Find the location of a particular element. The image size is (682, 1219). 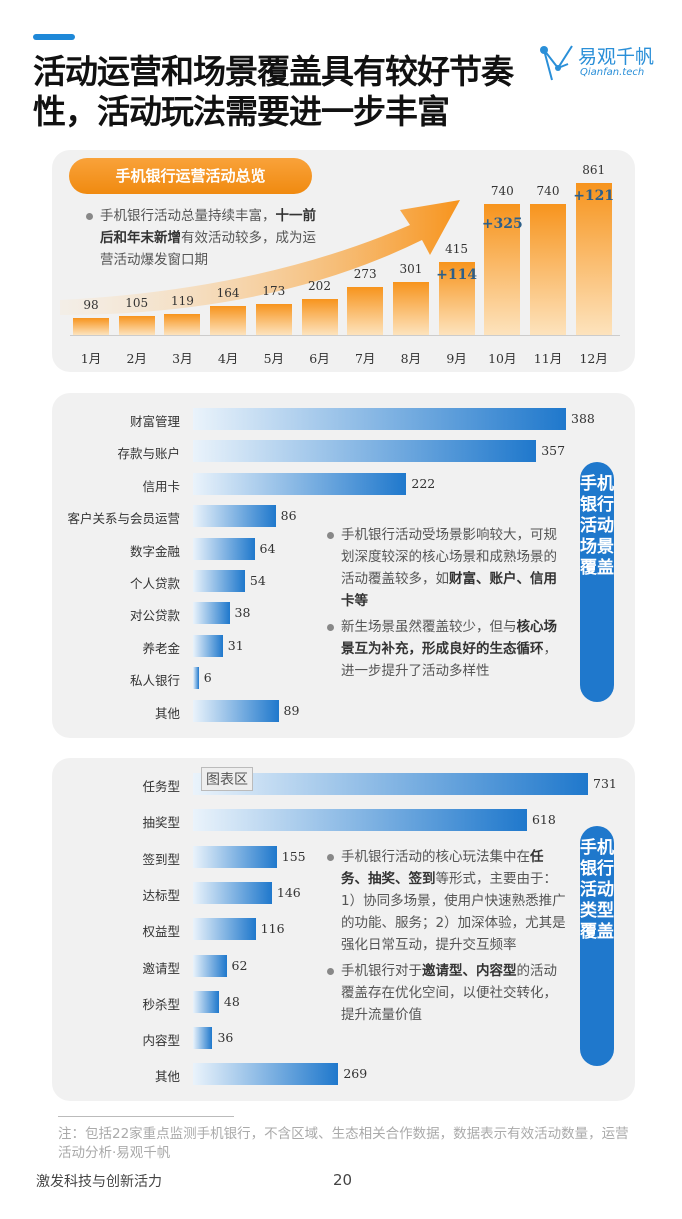

y-tick-label: 任务型 is located at coordinates (161, 786).